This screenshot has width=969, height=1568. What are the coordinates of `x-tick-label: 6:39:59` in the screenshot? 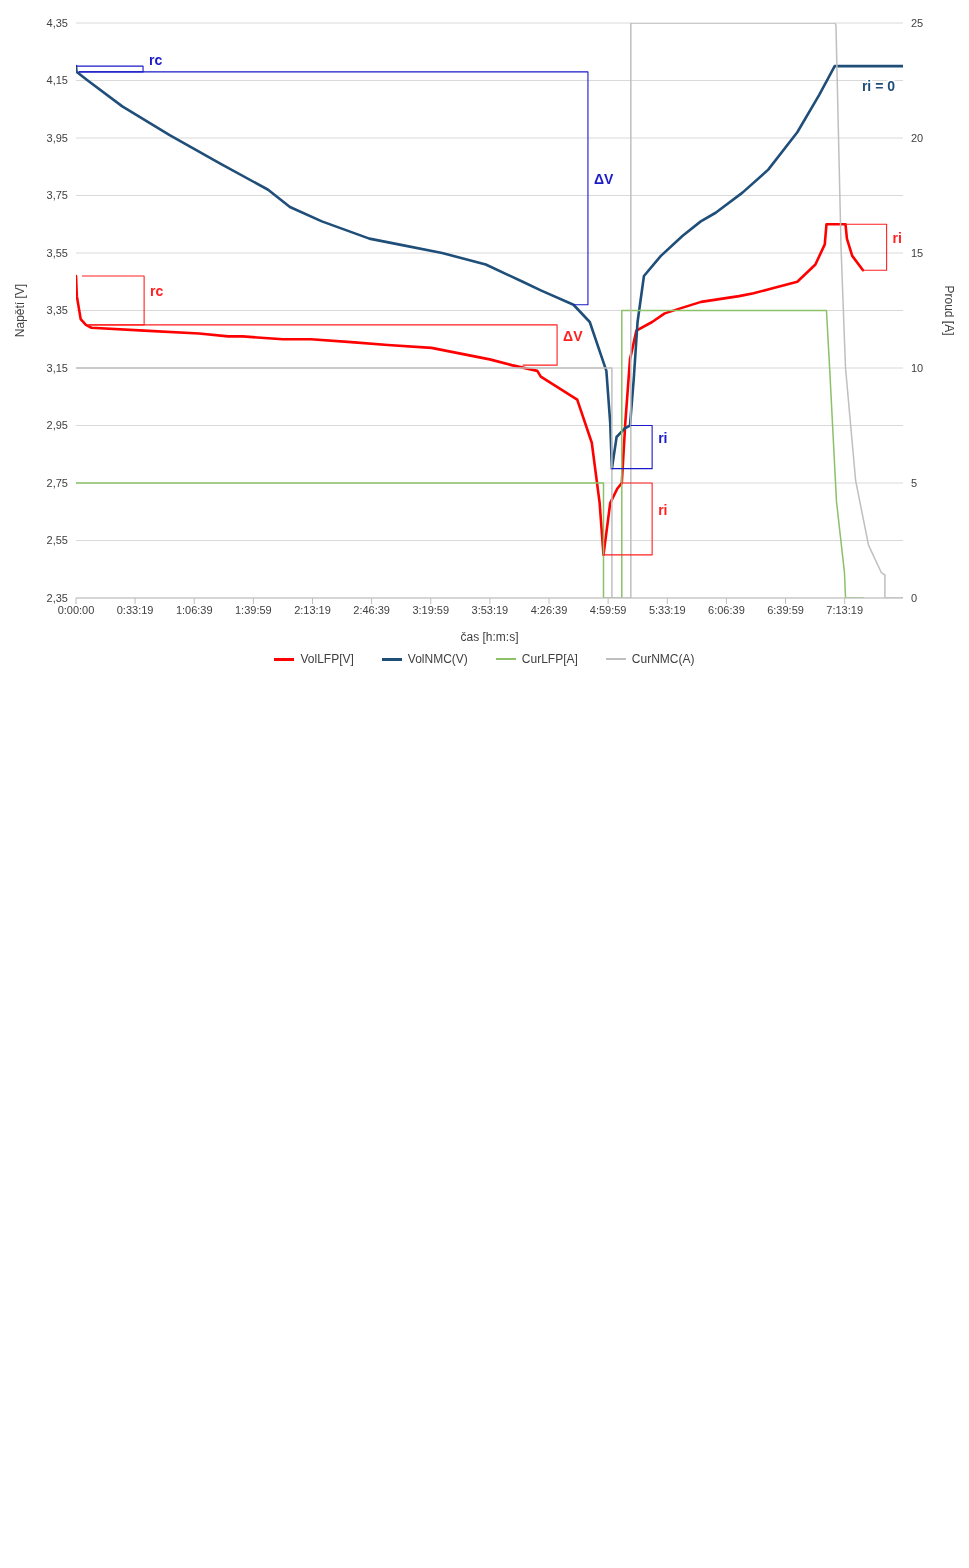 It's located at (785, 609).